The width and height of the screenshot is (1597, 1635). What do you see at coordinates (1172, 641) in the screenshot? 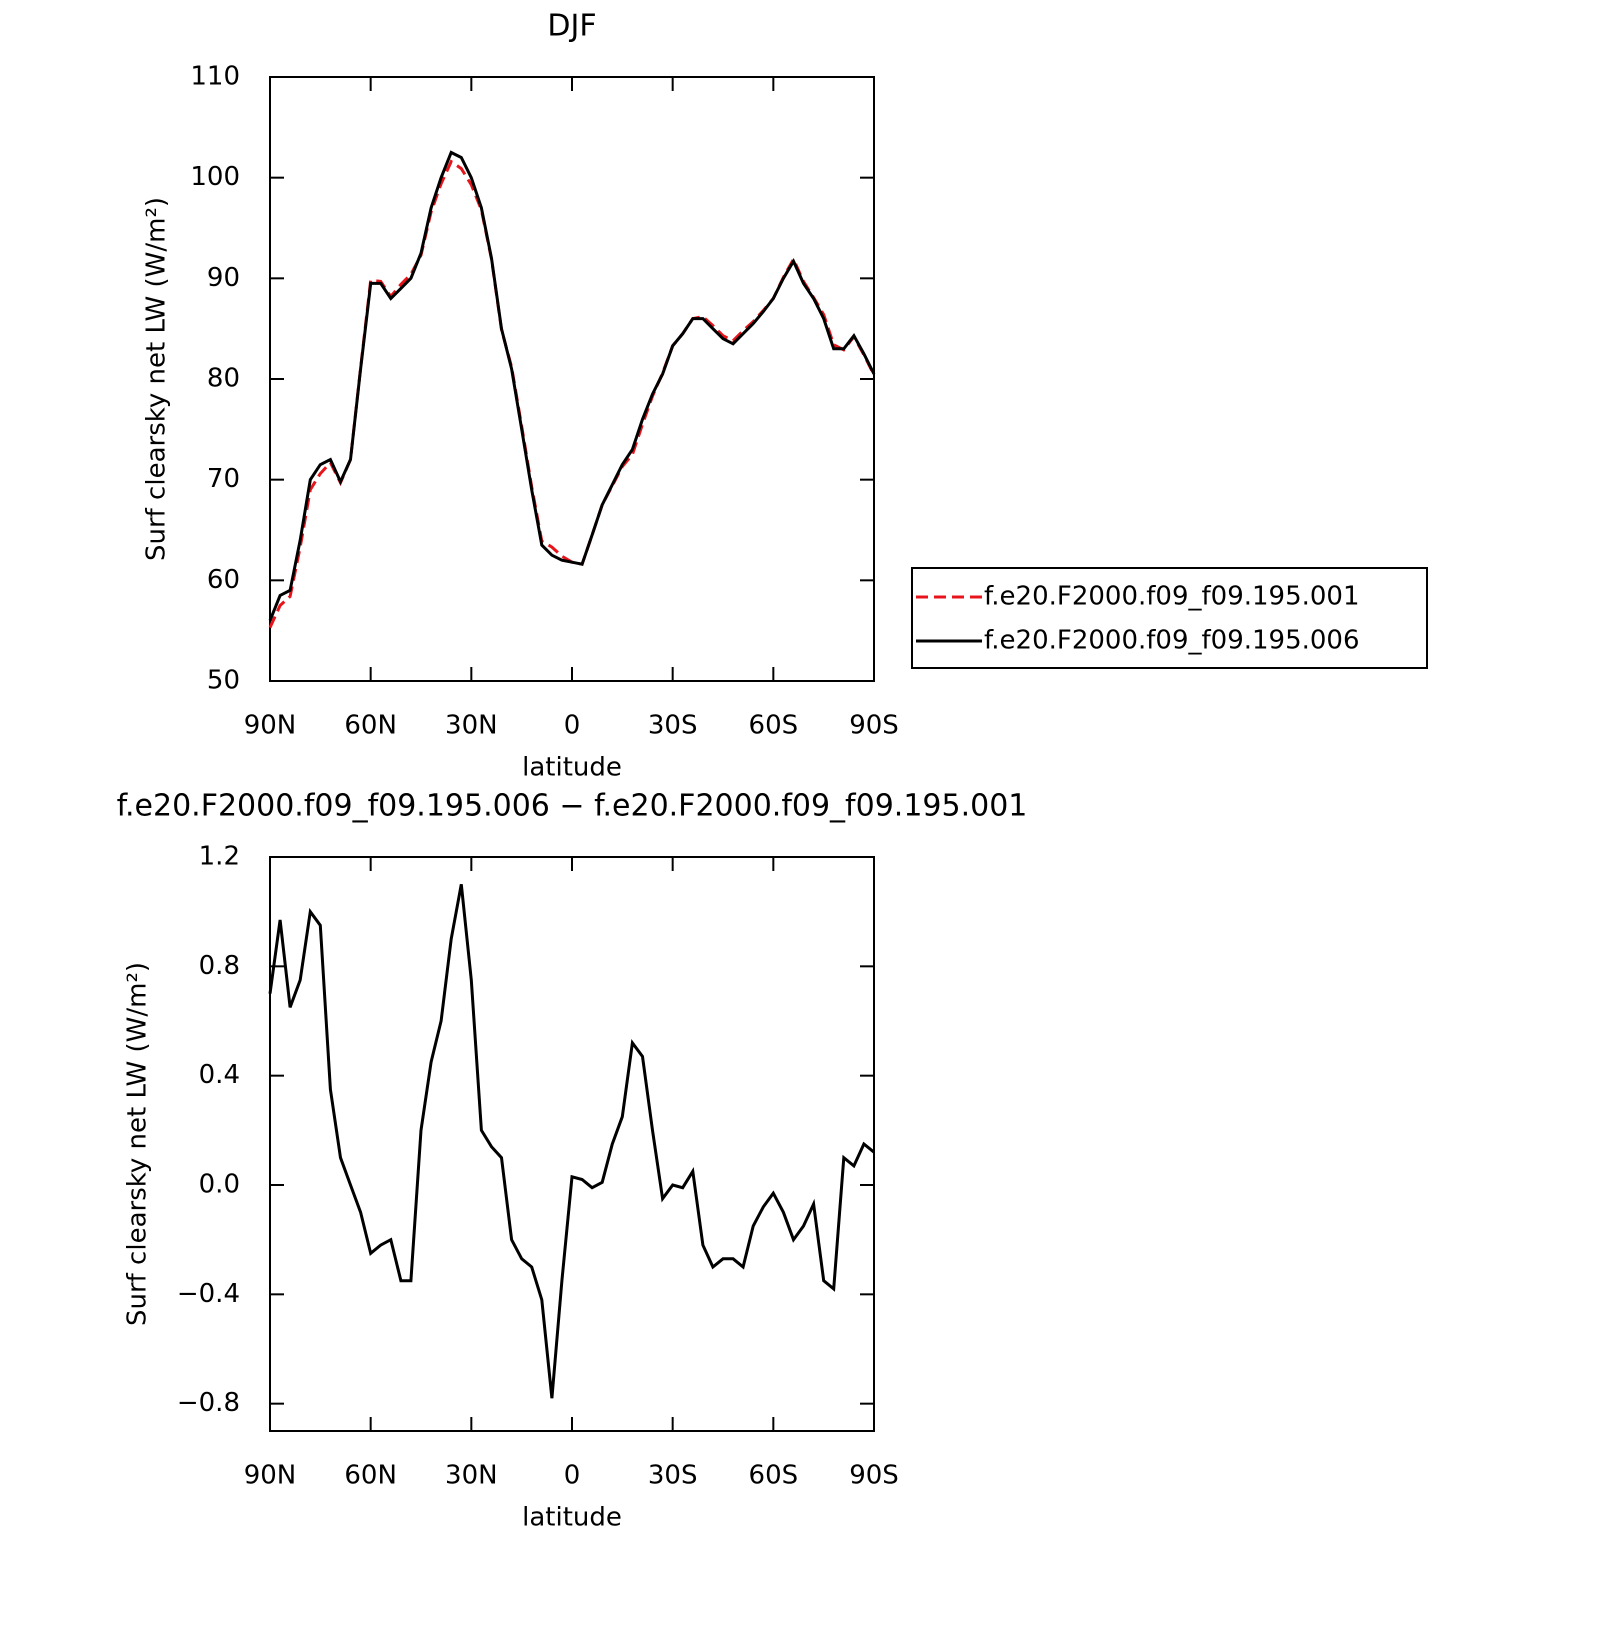
I see `legend-label: f.e20.F2000.f09_f09.195.006` at bounding box center [1172, 641].